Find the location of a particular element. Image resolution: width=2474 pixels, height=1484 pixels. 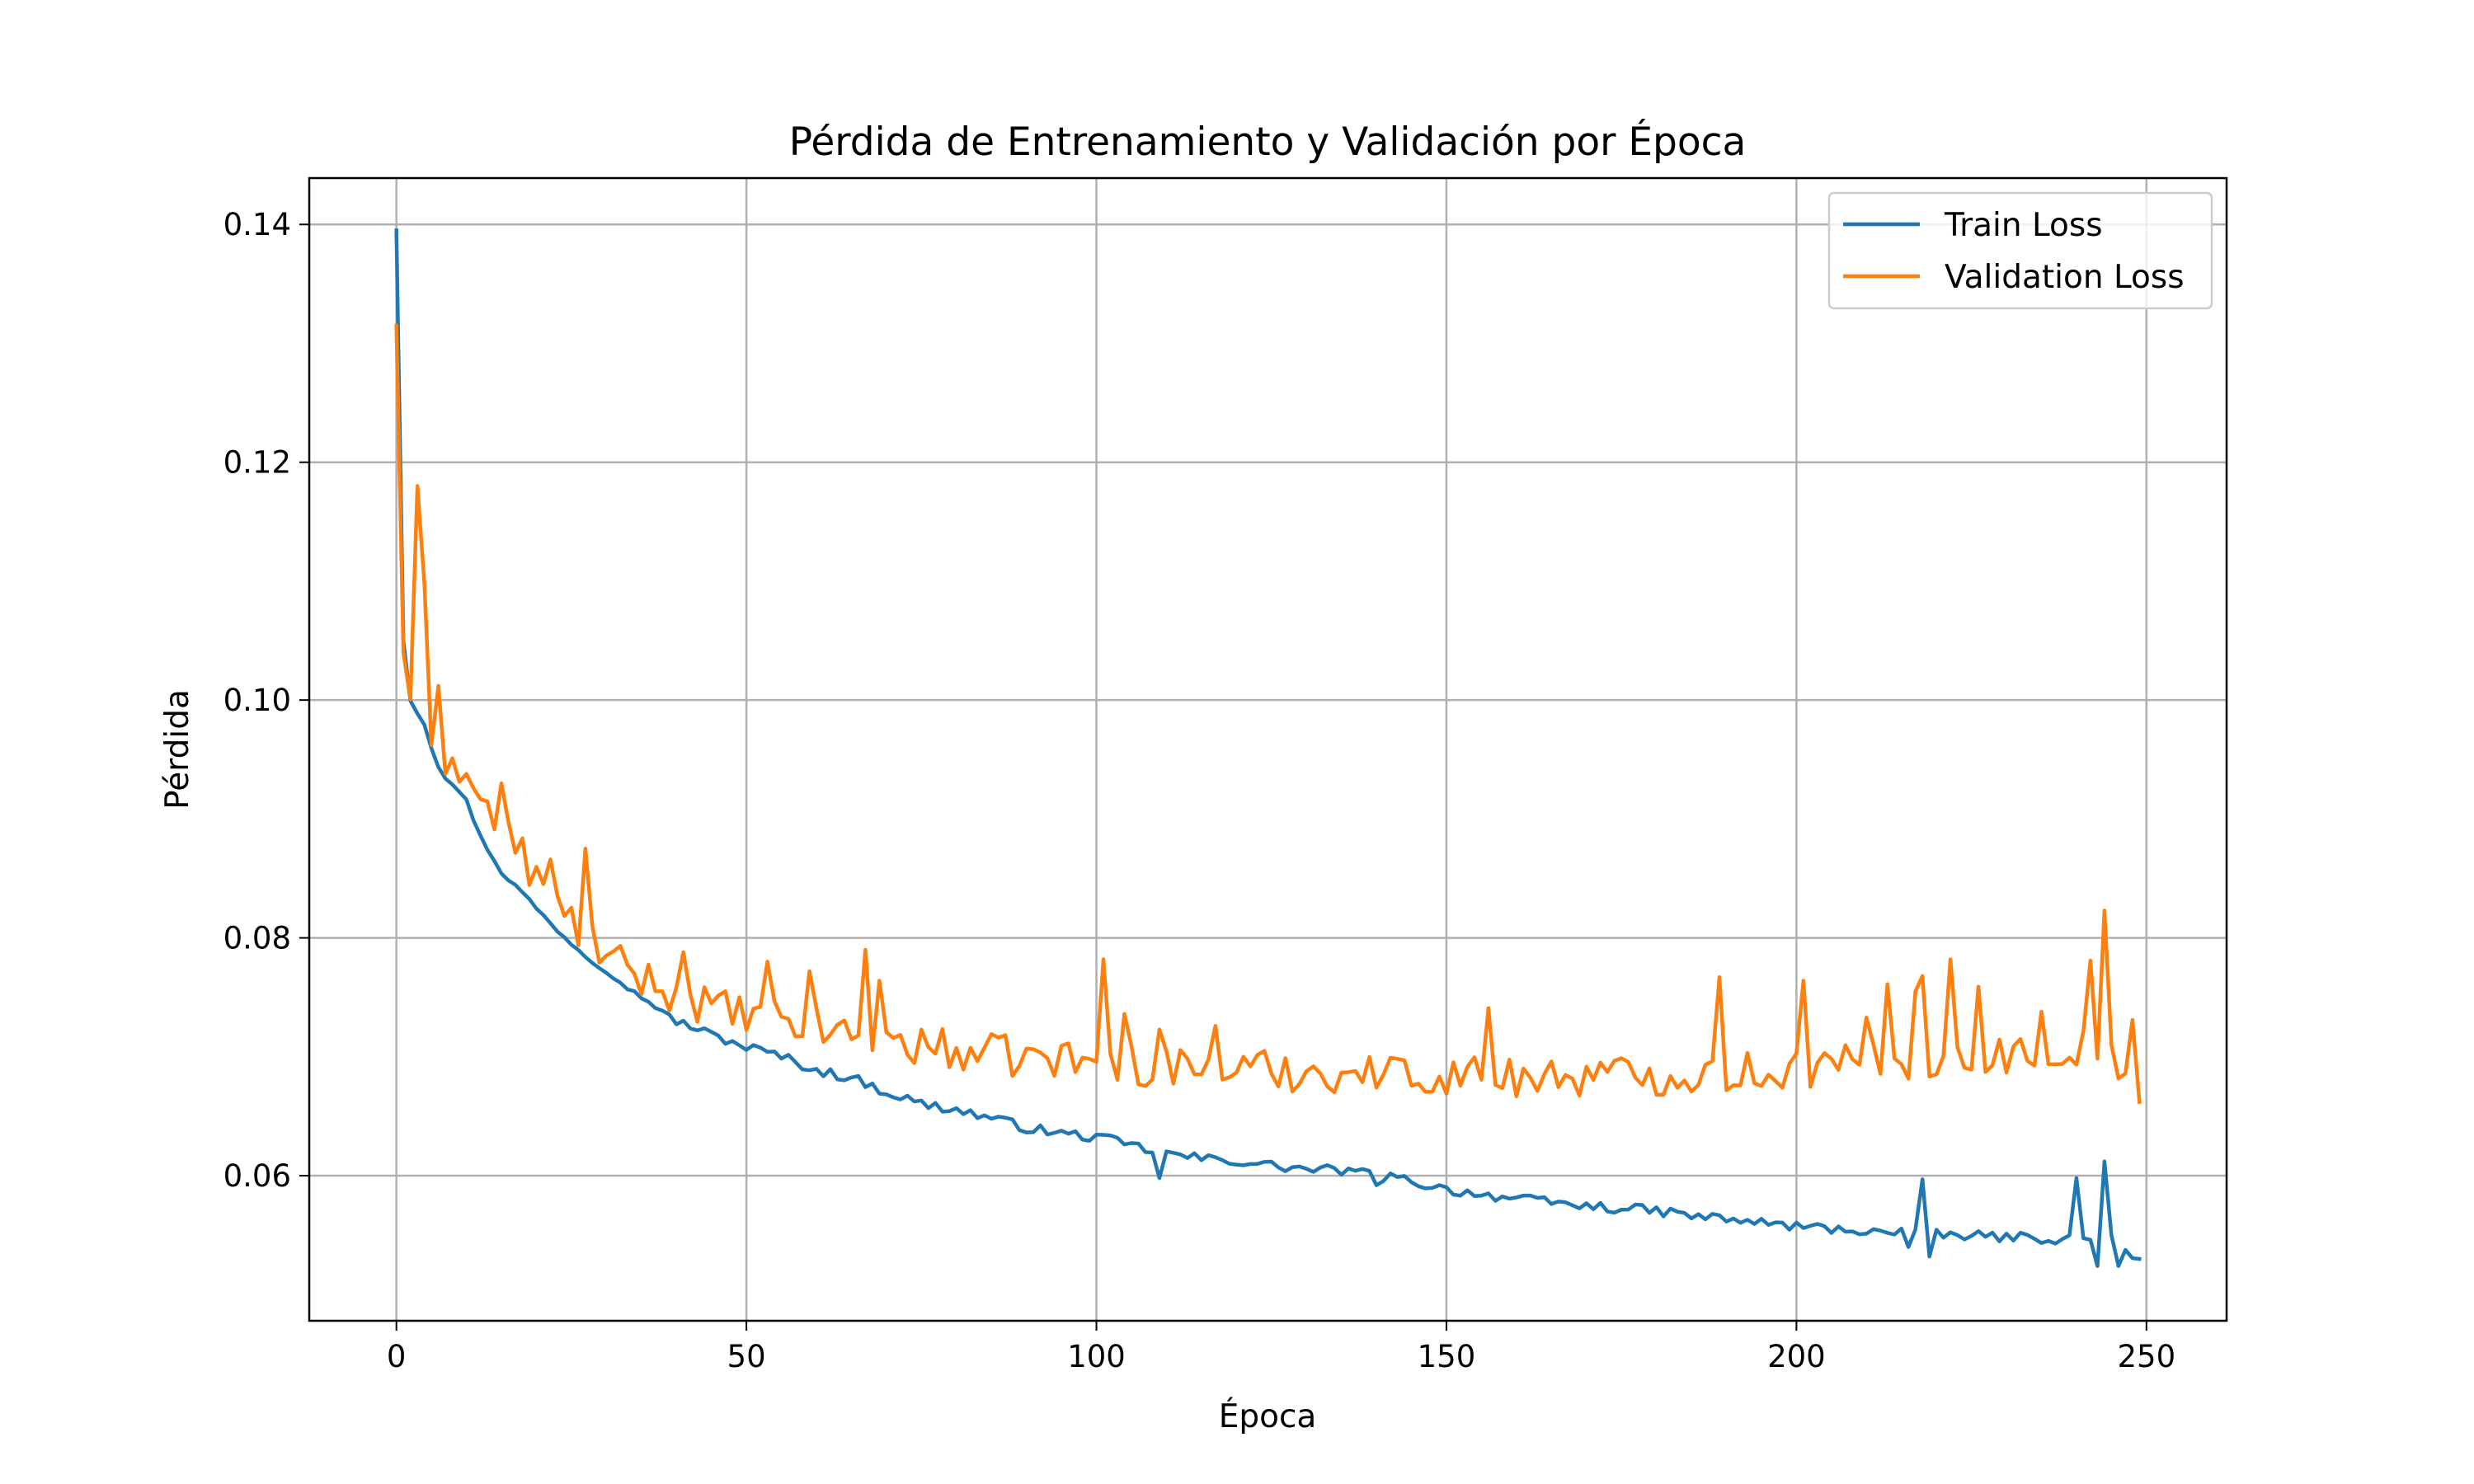

y-tick-label: 0.06 is located at coordinates (257, 1176).